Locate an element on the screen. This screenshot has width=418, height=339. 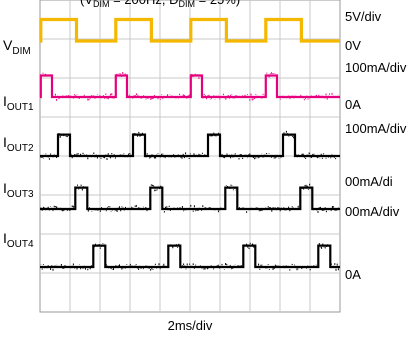
x-axis-label: 2ms/div is located at coordinates (190, 325).